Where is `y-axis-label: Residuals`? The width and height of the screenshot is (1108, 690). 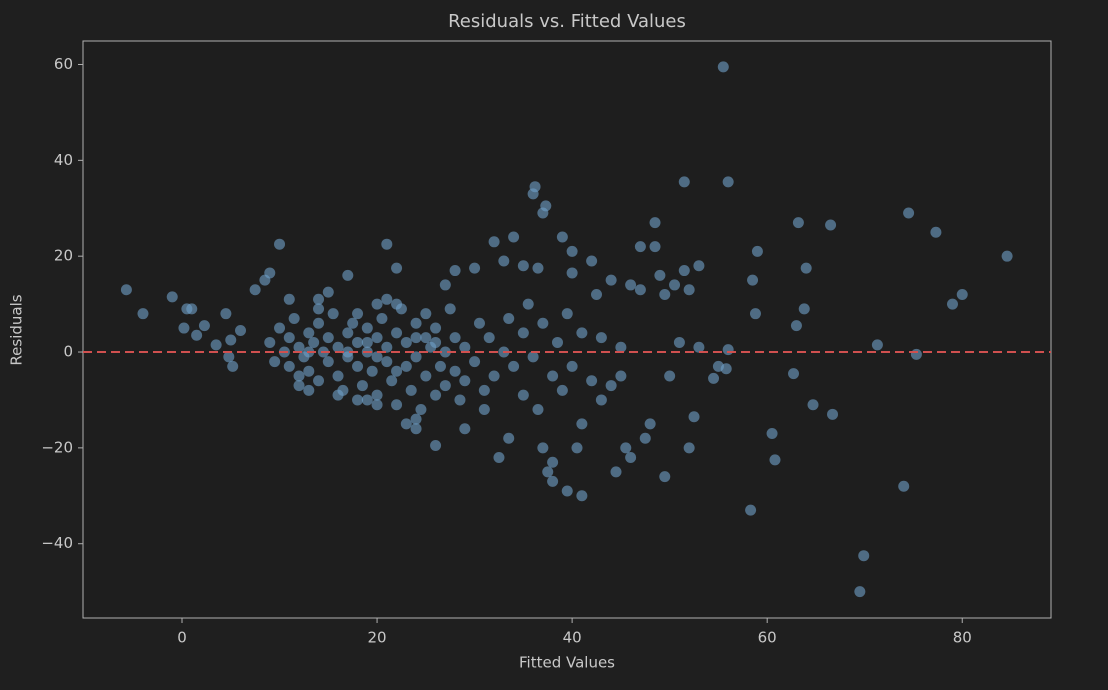 y-axis-label: Residuals is located at coordinates (17, 329).